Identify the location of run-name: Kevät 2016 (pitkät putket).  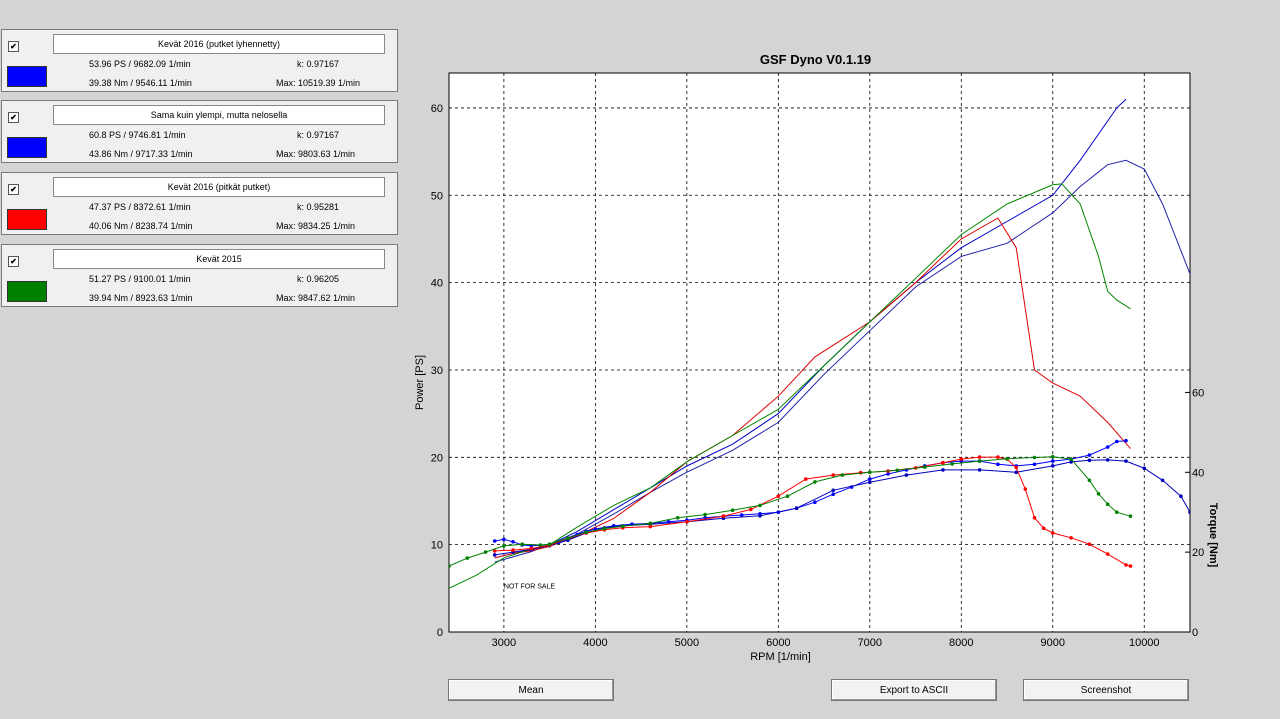
(219, 187).